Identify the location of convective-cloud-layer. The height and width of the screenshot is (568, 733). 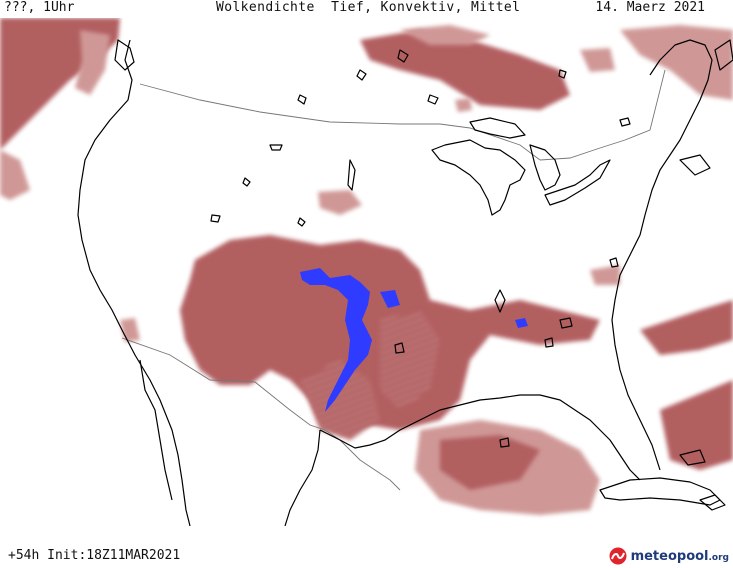
(414, 340).